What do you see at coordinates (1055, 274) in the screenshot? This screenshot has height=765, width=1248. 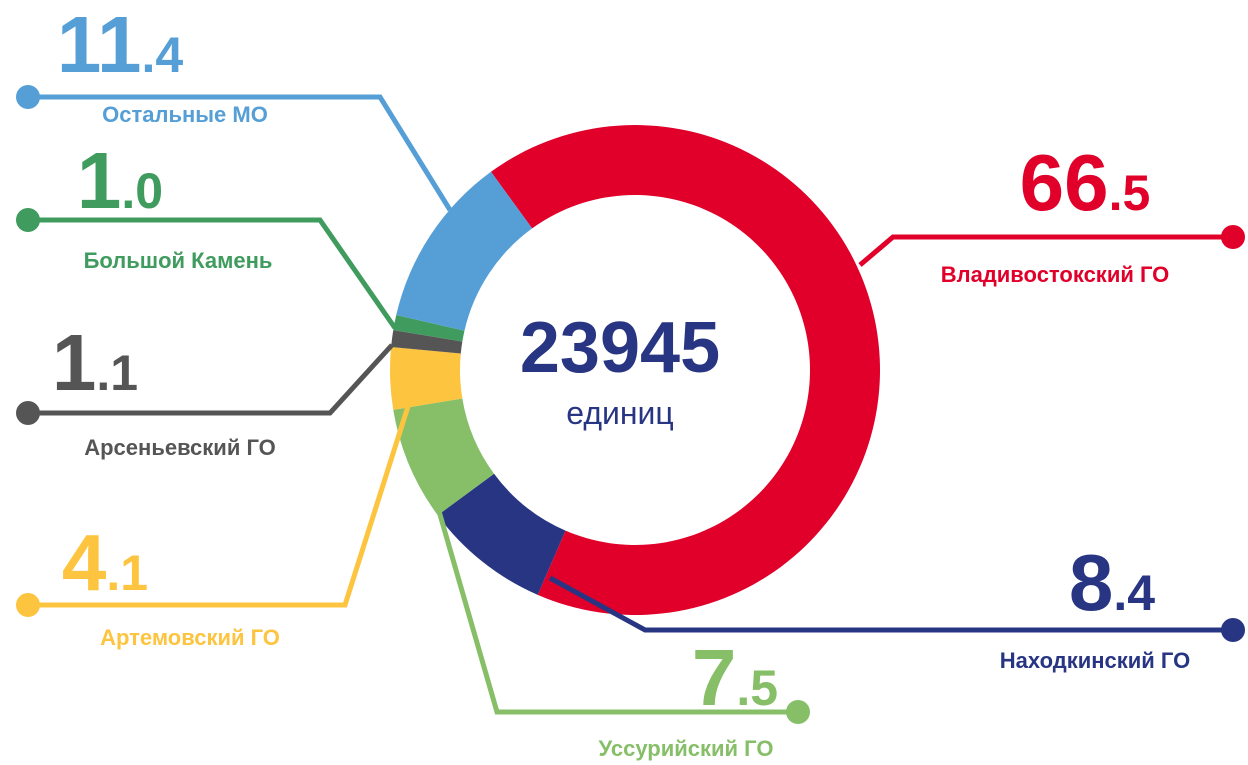 I see `category-label: Владивостокский ГО` at bounding box center [1055, 274].